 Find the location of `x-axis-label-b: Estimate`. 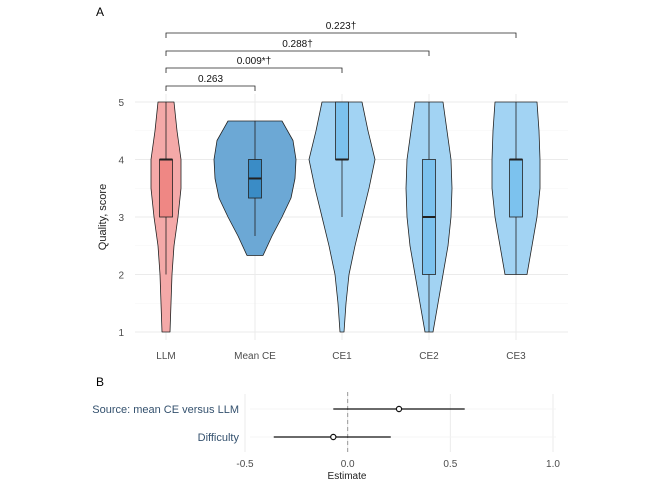

x-axis-label-b: Estimate is located at coordinates (347, 476).